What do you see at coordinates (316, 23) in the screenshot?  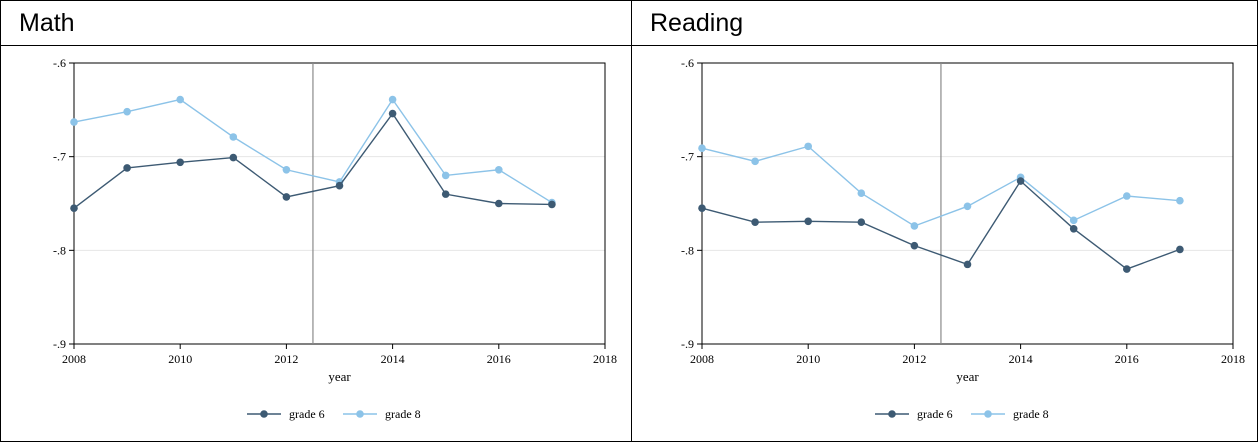 I see `math-header-cell: Math` at bounding box center [316, 23].